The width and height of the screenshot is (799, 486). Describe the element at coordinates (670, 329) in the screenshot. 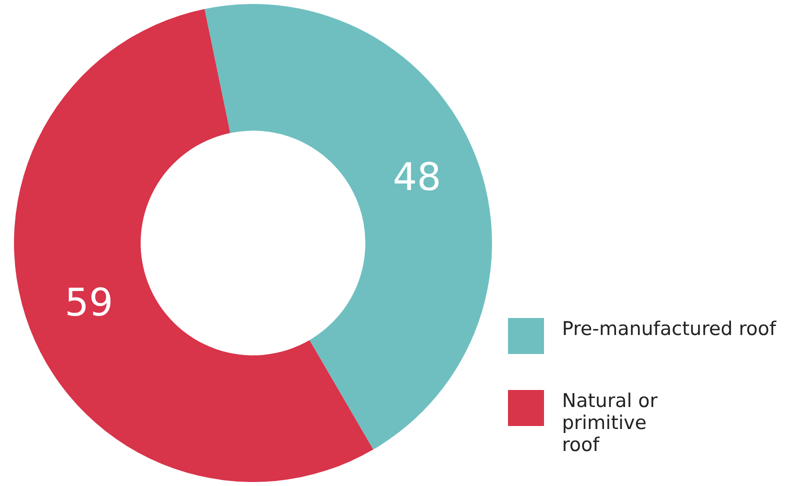

I see `legend-label: Pre-manufactured roof` at that location.